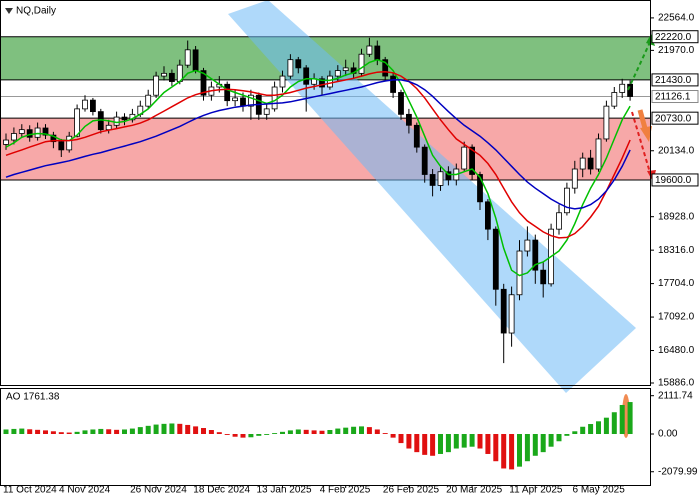  What do you see at coordinates (675, 97) in the screenshot?
I see `current-price-box` at bounding box center [675, 97].